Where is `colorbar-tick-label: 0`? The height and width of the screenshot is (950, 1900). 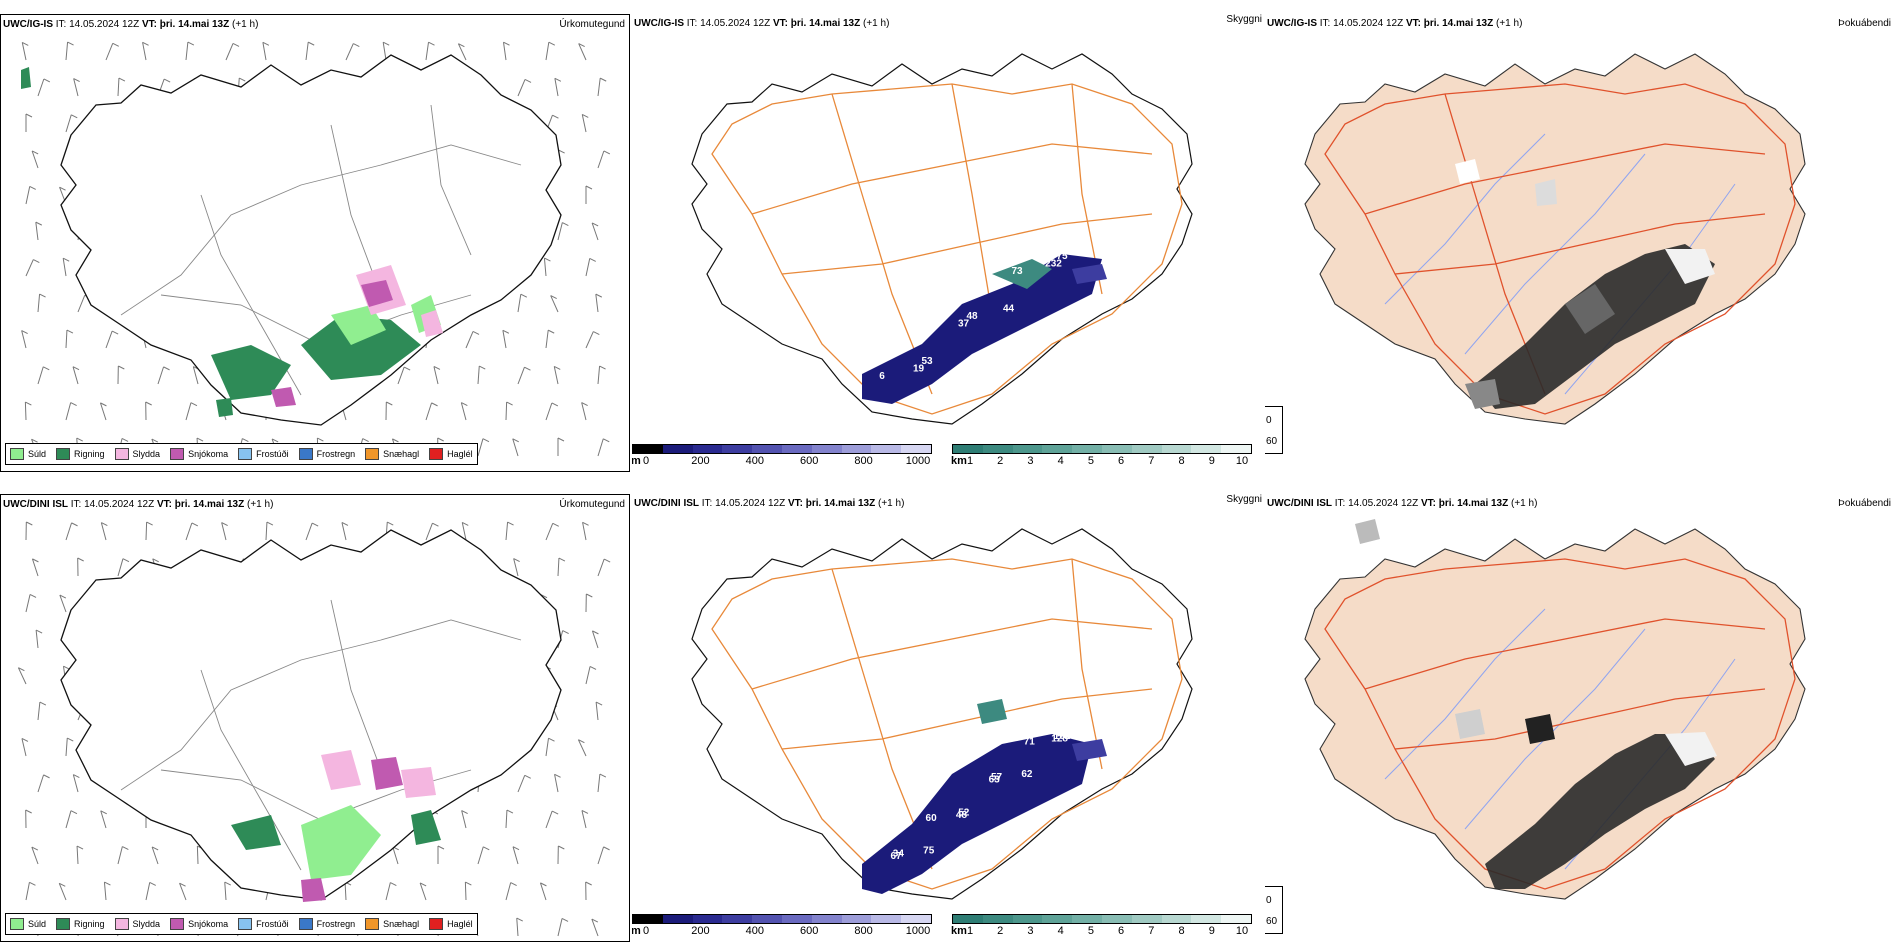
colorbar-tick-label: 0 is located at coordinates (646, 931).